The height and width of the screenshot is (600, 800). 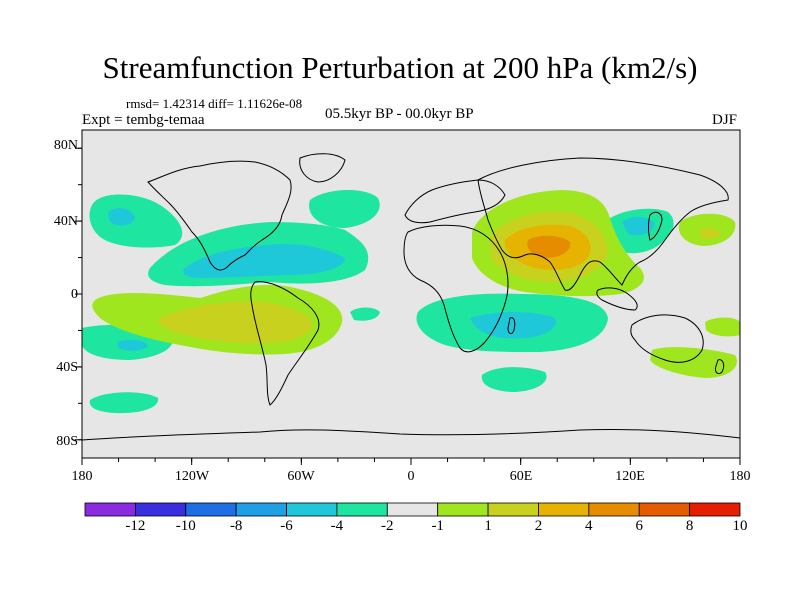 What do you see at coordinates (236, 526) in the screenshot?
I see `colorbar-label: -8` at bounding box center [236, 526].